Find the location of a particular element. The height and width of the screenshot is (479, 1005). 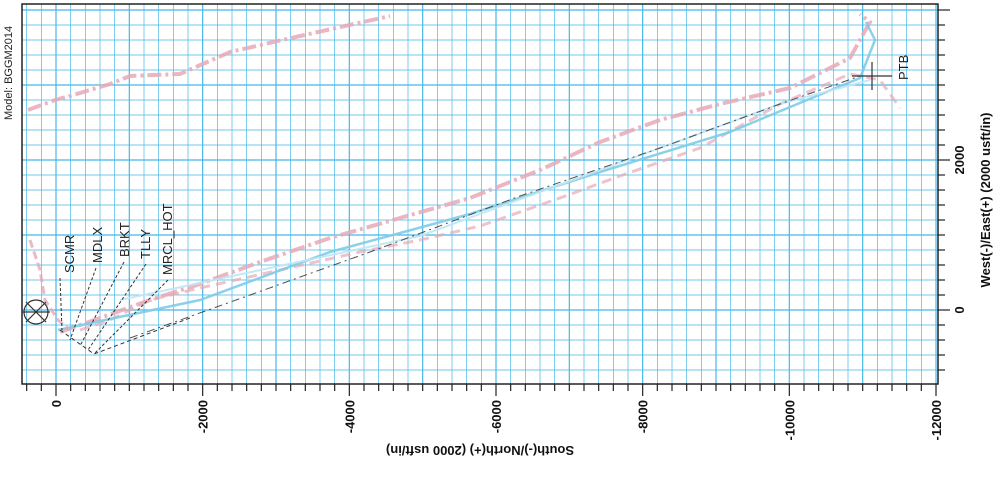

target-label-ptb: PTB is located at coordinates (903, 67).